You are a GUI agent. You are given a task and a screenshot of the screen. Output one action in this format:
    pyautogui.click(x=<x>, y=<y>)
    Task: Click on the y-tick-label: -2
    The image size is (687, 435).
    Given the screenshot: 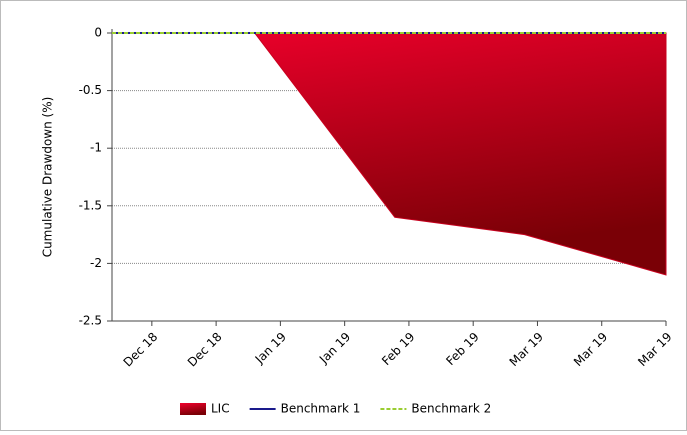 What is the action you would take?
    pyautogui.click(x=96, y=263)
    